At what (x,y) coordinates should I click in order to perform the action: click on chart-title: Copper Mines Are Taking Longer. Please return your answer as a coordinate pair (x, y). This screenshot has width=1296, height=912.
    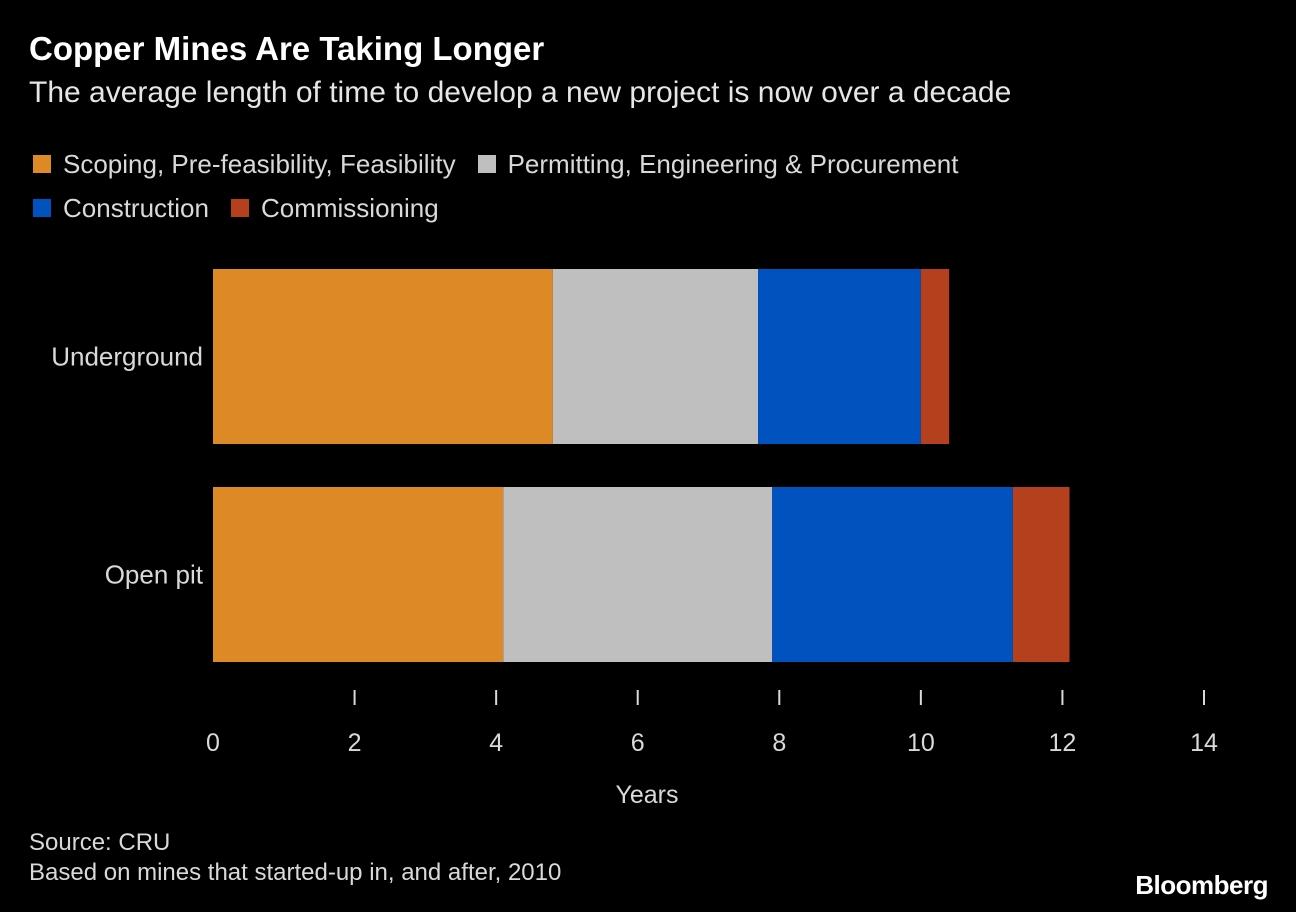
    Looking at the image, I should click on (287, 48).